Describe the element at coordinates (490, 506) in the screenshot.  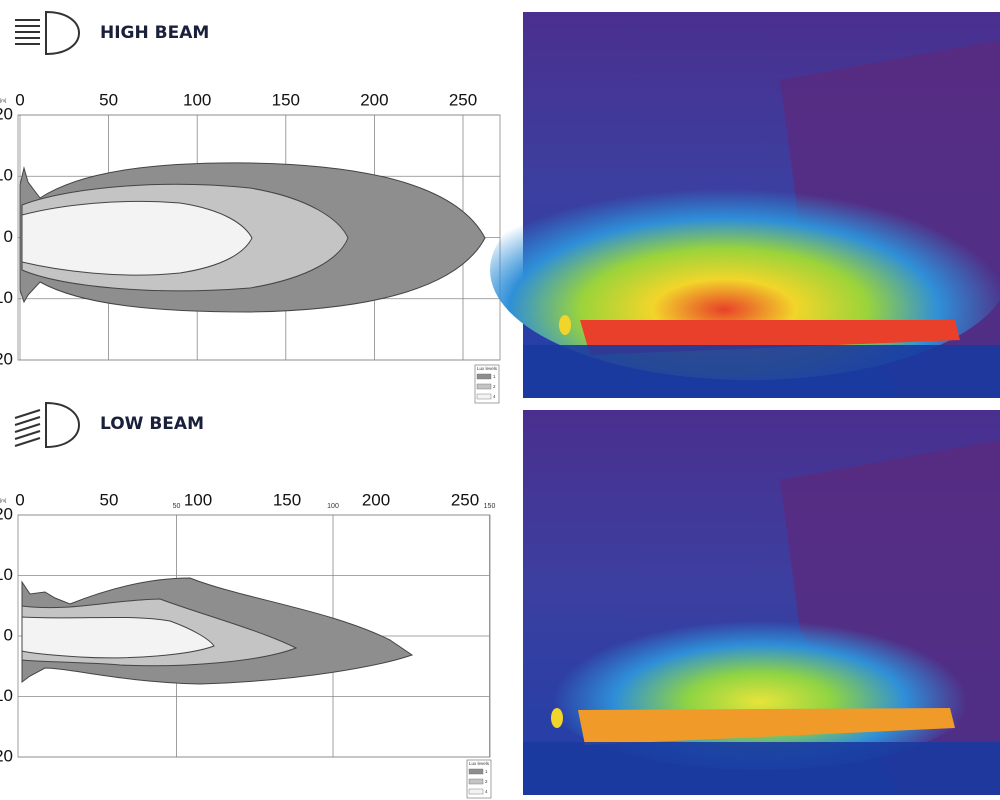
I see `secondary-x-tick-label: 150` at that location.